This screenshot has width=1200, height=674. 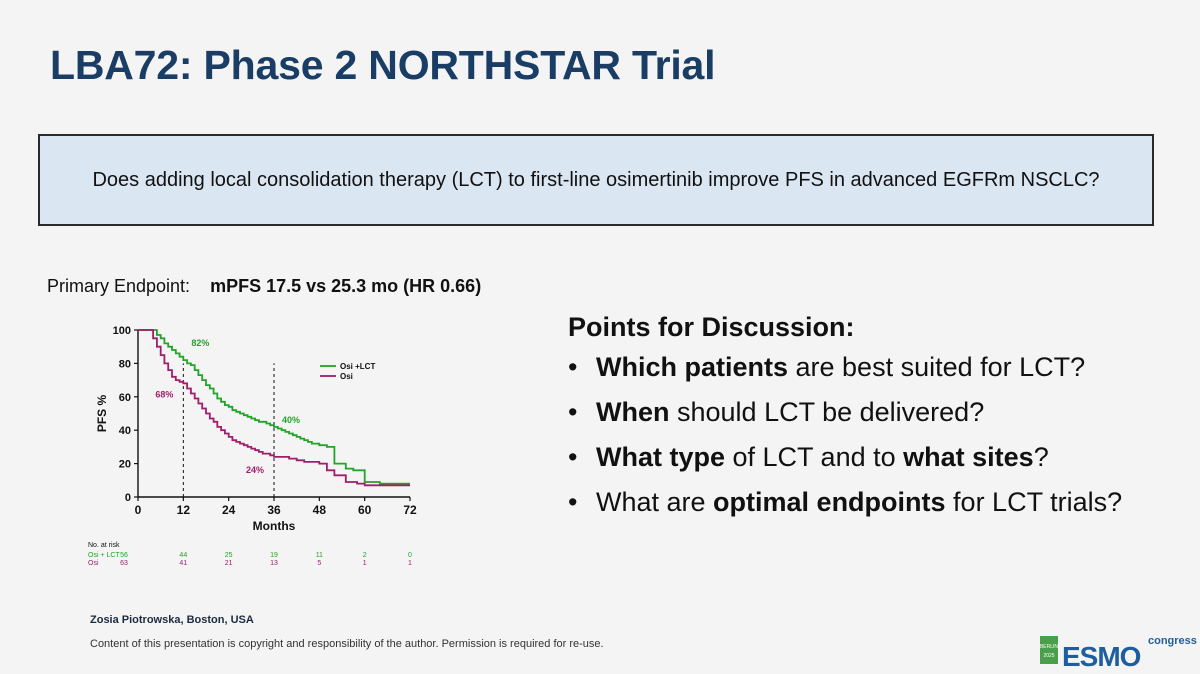 What do you see at coordinates (320, 510) in the screenshot?
I see `x-tick-label: 48` at bounding box center [320, 510].